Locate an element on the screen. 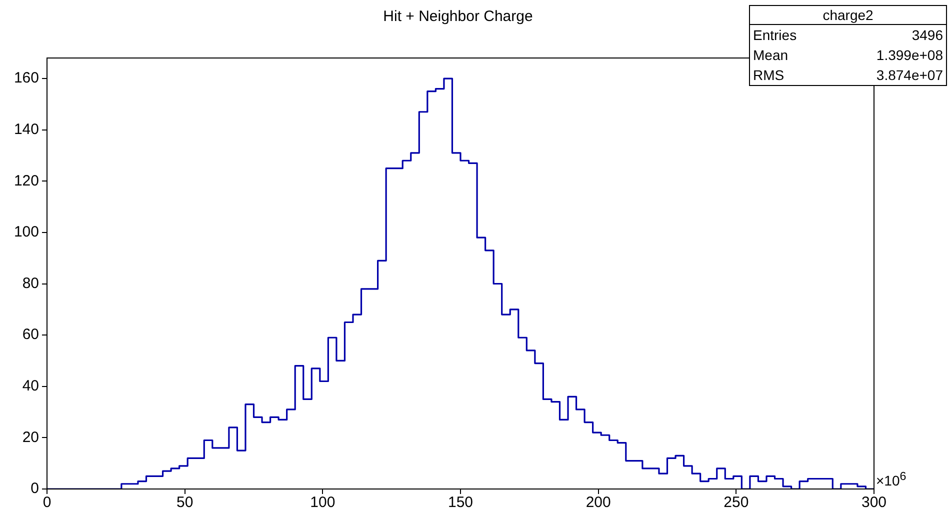 This screenshot has height=508, width=948. x-axis-title: ×10$^{6}$ is located at coordinates (891, 479).